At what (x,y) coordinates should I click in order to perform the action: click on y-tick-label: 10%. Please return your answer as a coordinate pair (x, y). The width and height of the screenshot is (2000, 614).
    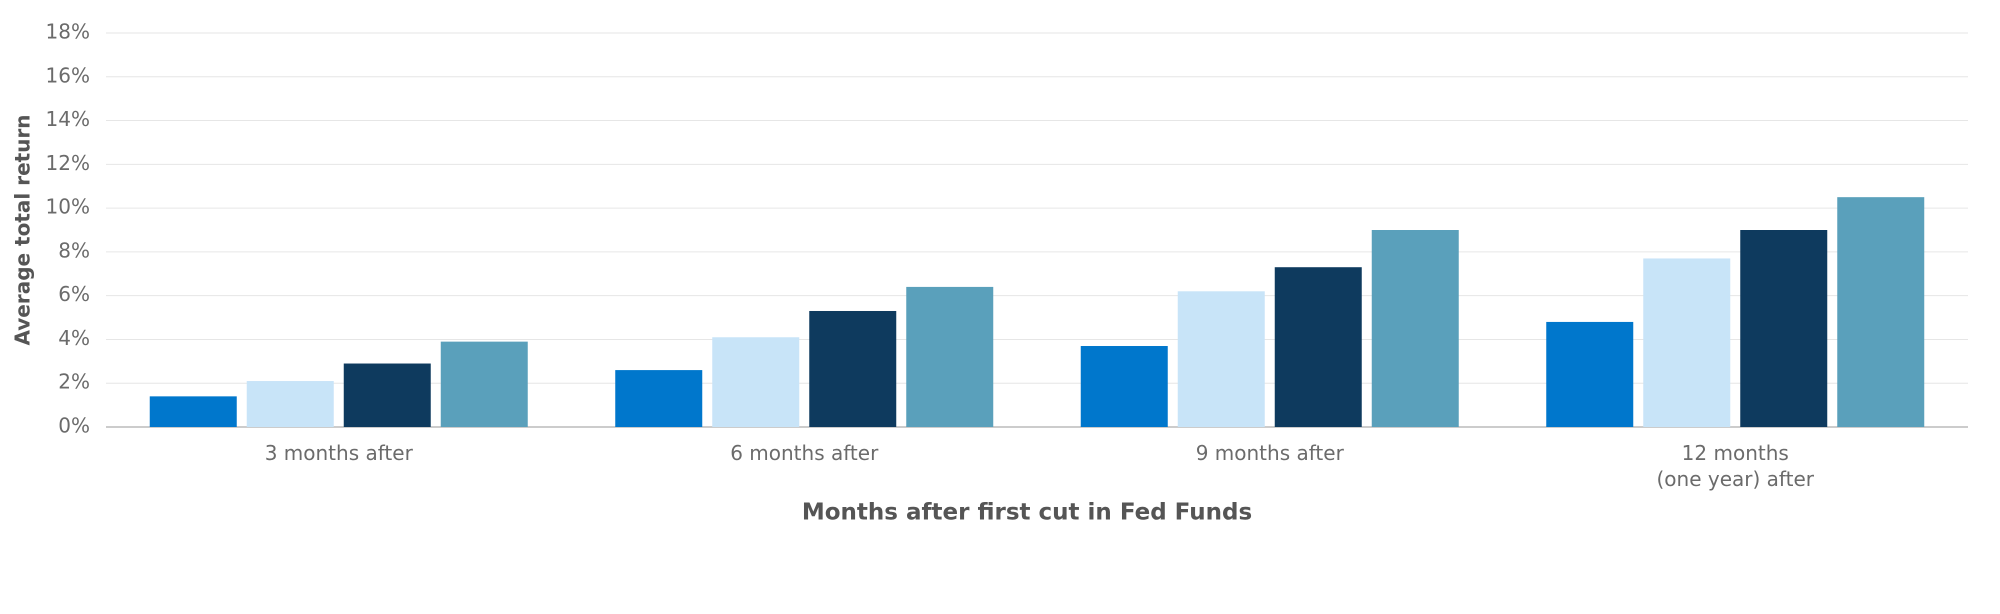
    Looking at the image, I should click on (68, 207).